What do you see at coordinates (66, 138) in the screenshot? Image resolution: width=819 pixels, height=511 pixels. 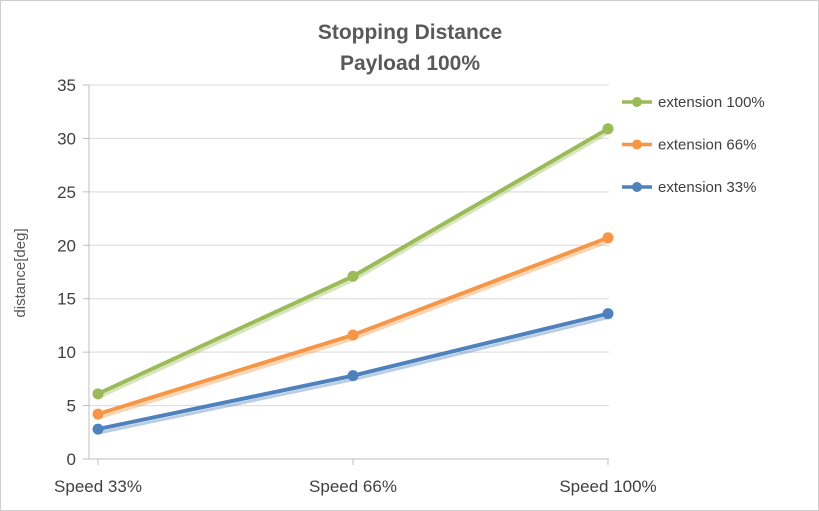 I see `y-tick-label: 30` at bounding box center [66, 138].